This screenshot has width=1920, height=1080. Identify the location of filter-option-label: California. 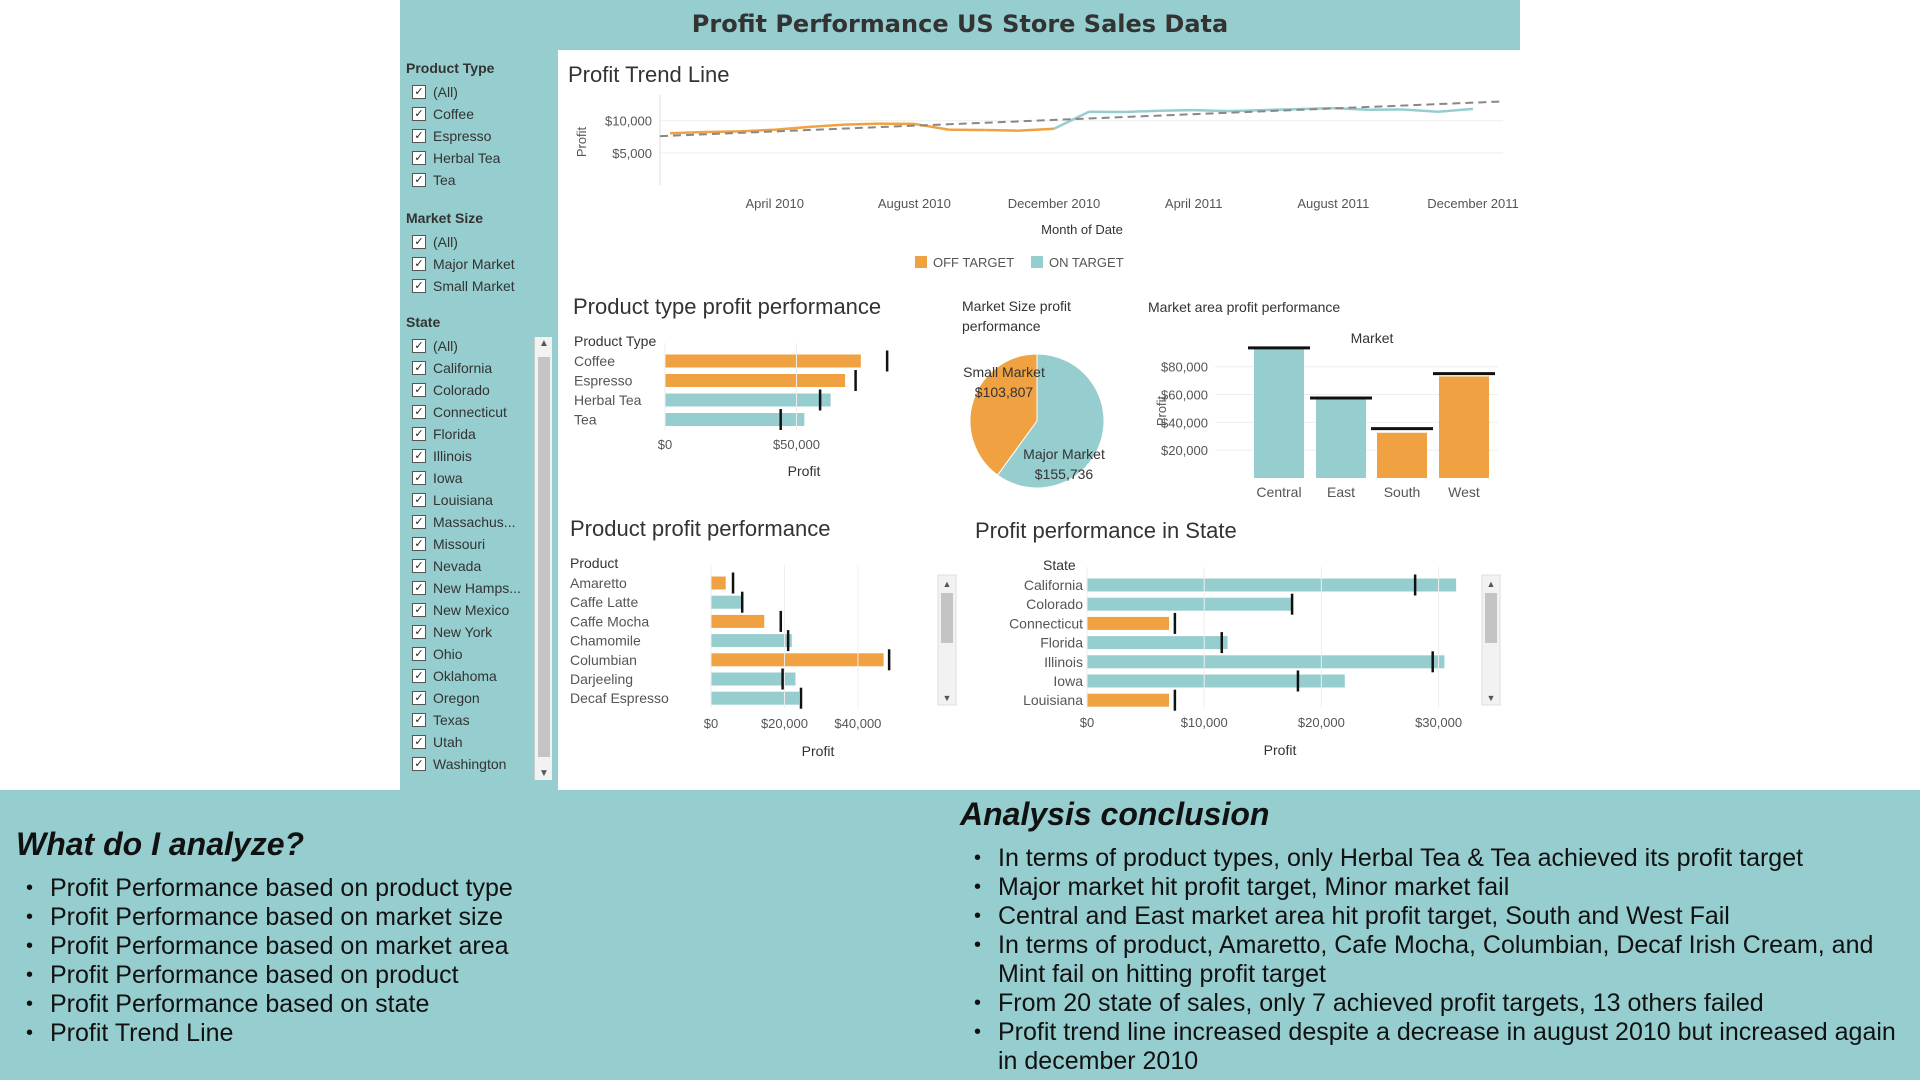
(463, 368).